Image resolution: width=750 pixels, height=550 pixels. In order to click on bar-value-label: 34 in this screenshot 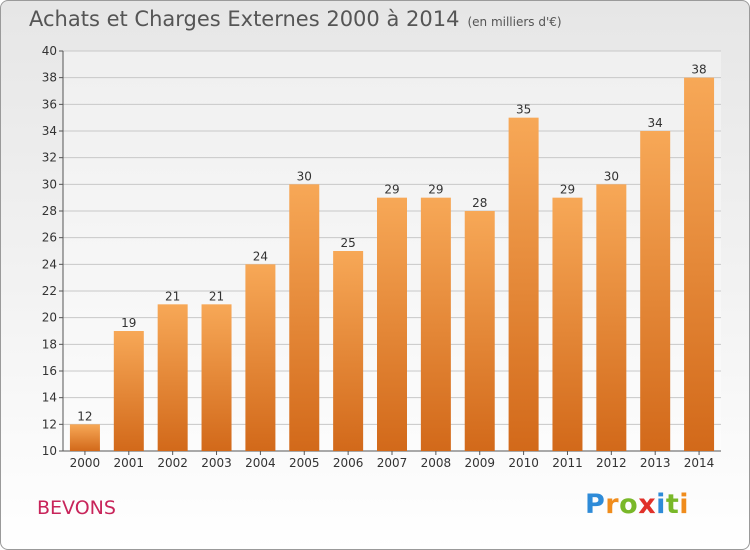, I will do `click(655, 123)`.